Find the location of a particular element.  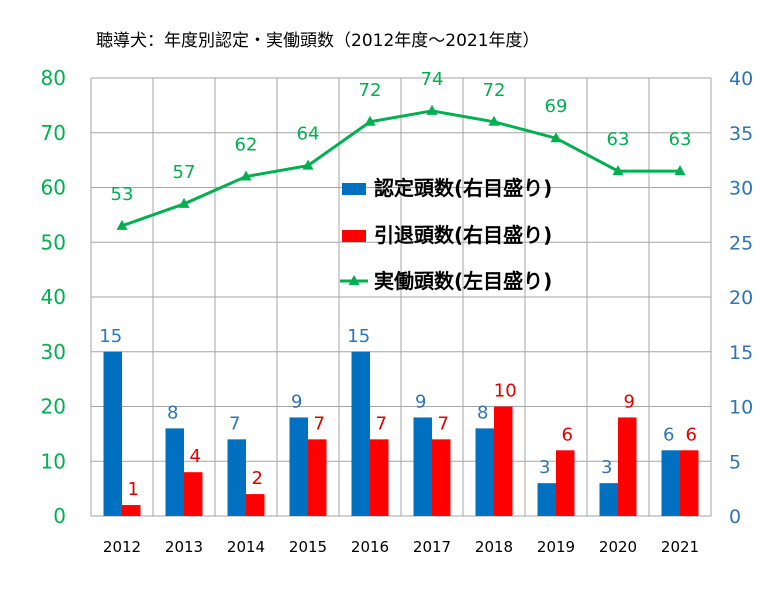

legend-marker-active is located at coordinates (354, 280).